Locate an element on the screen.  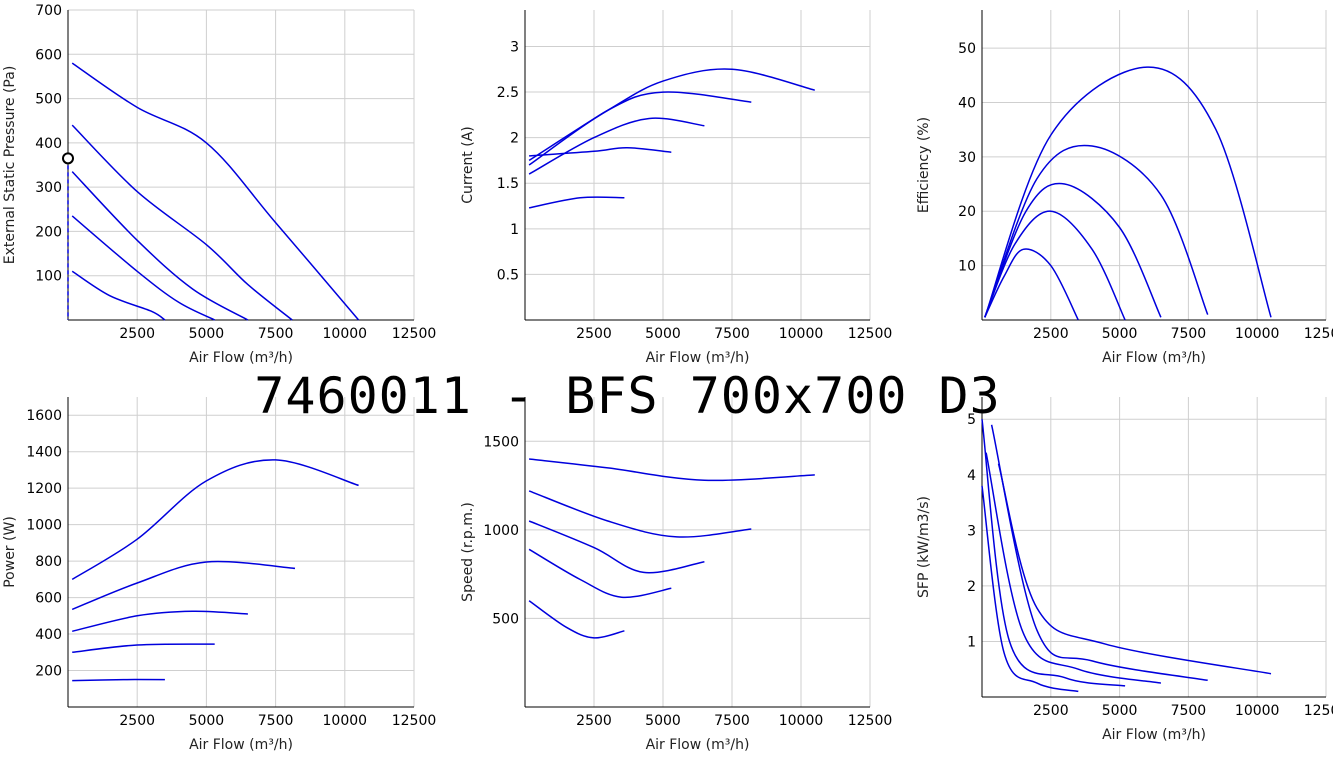
y-axis-label: SFP (kW/m3/s) is located at coordinates (924, 547).